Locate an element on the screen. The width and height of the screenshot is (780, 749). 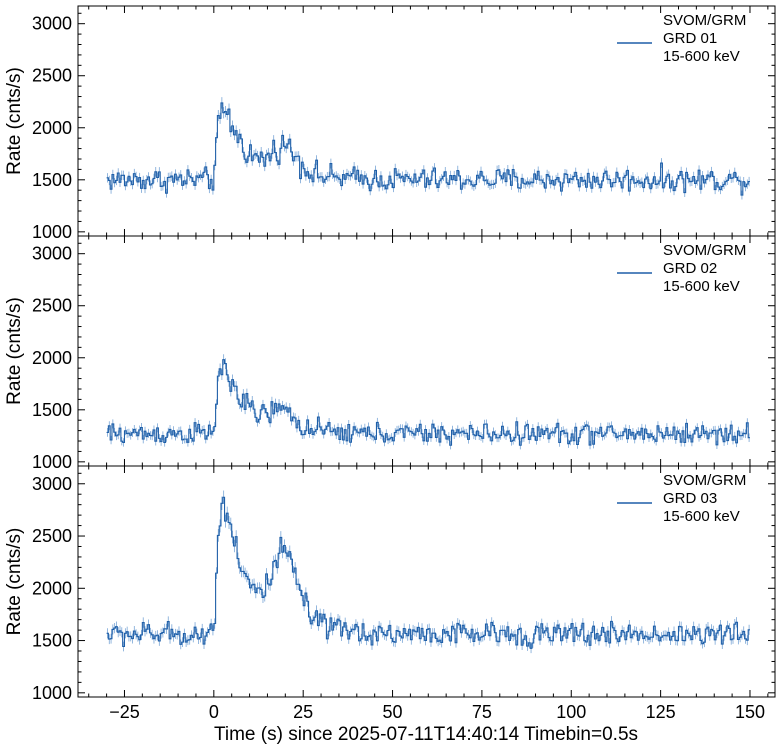
x-tick-labels: −25 0 25 50 75 100 125 150 is located at coordinates (437, 712).